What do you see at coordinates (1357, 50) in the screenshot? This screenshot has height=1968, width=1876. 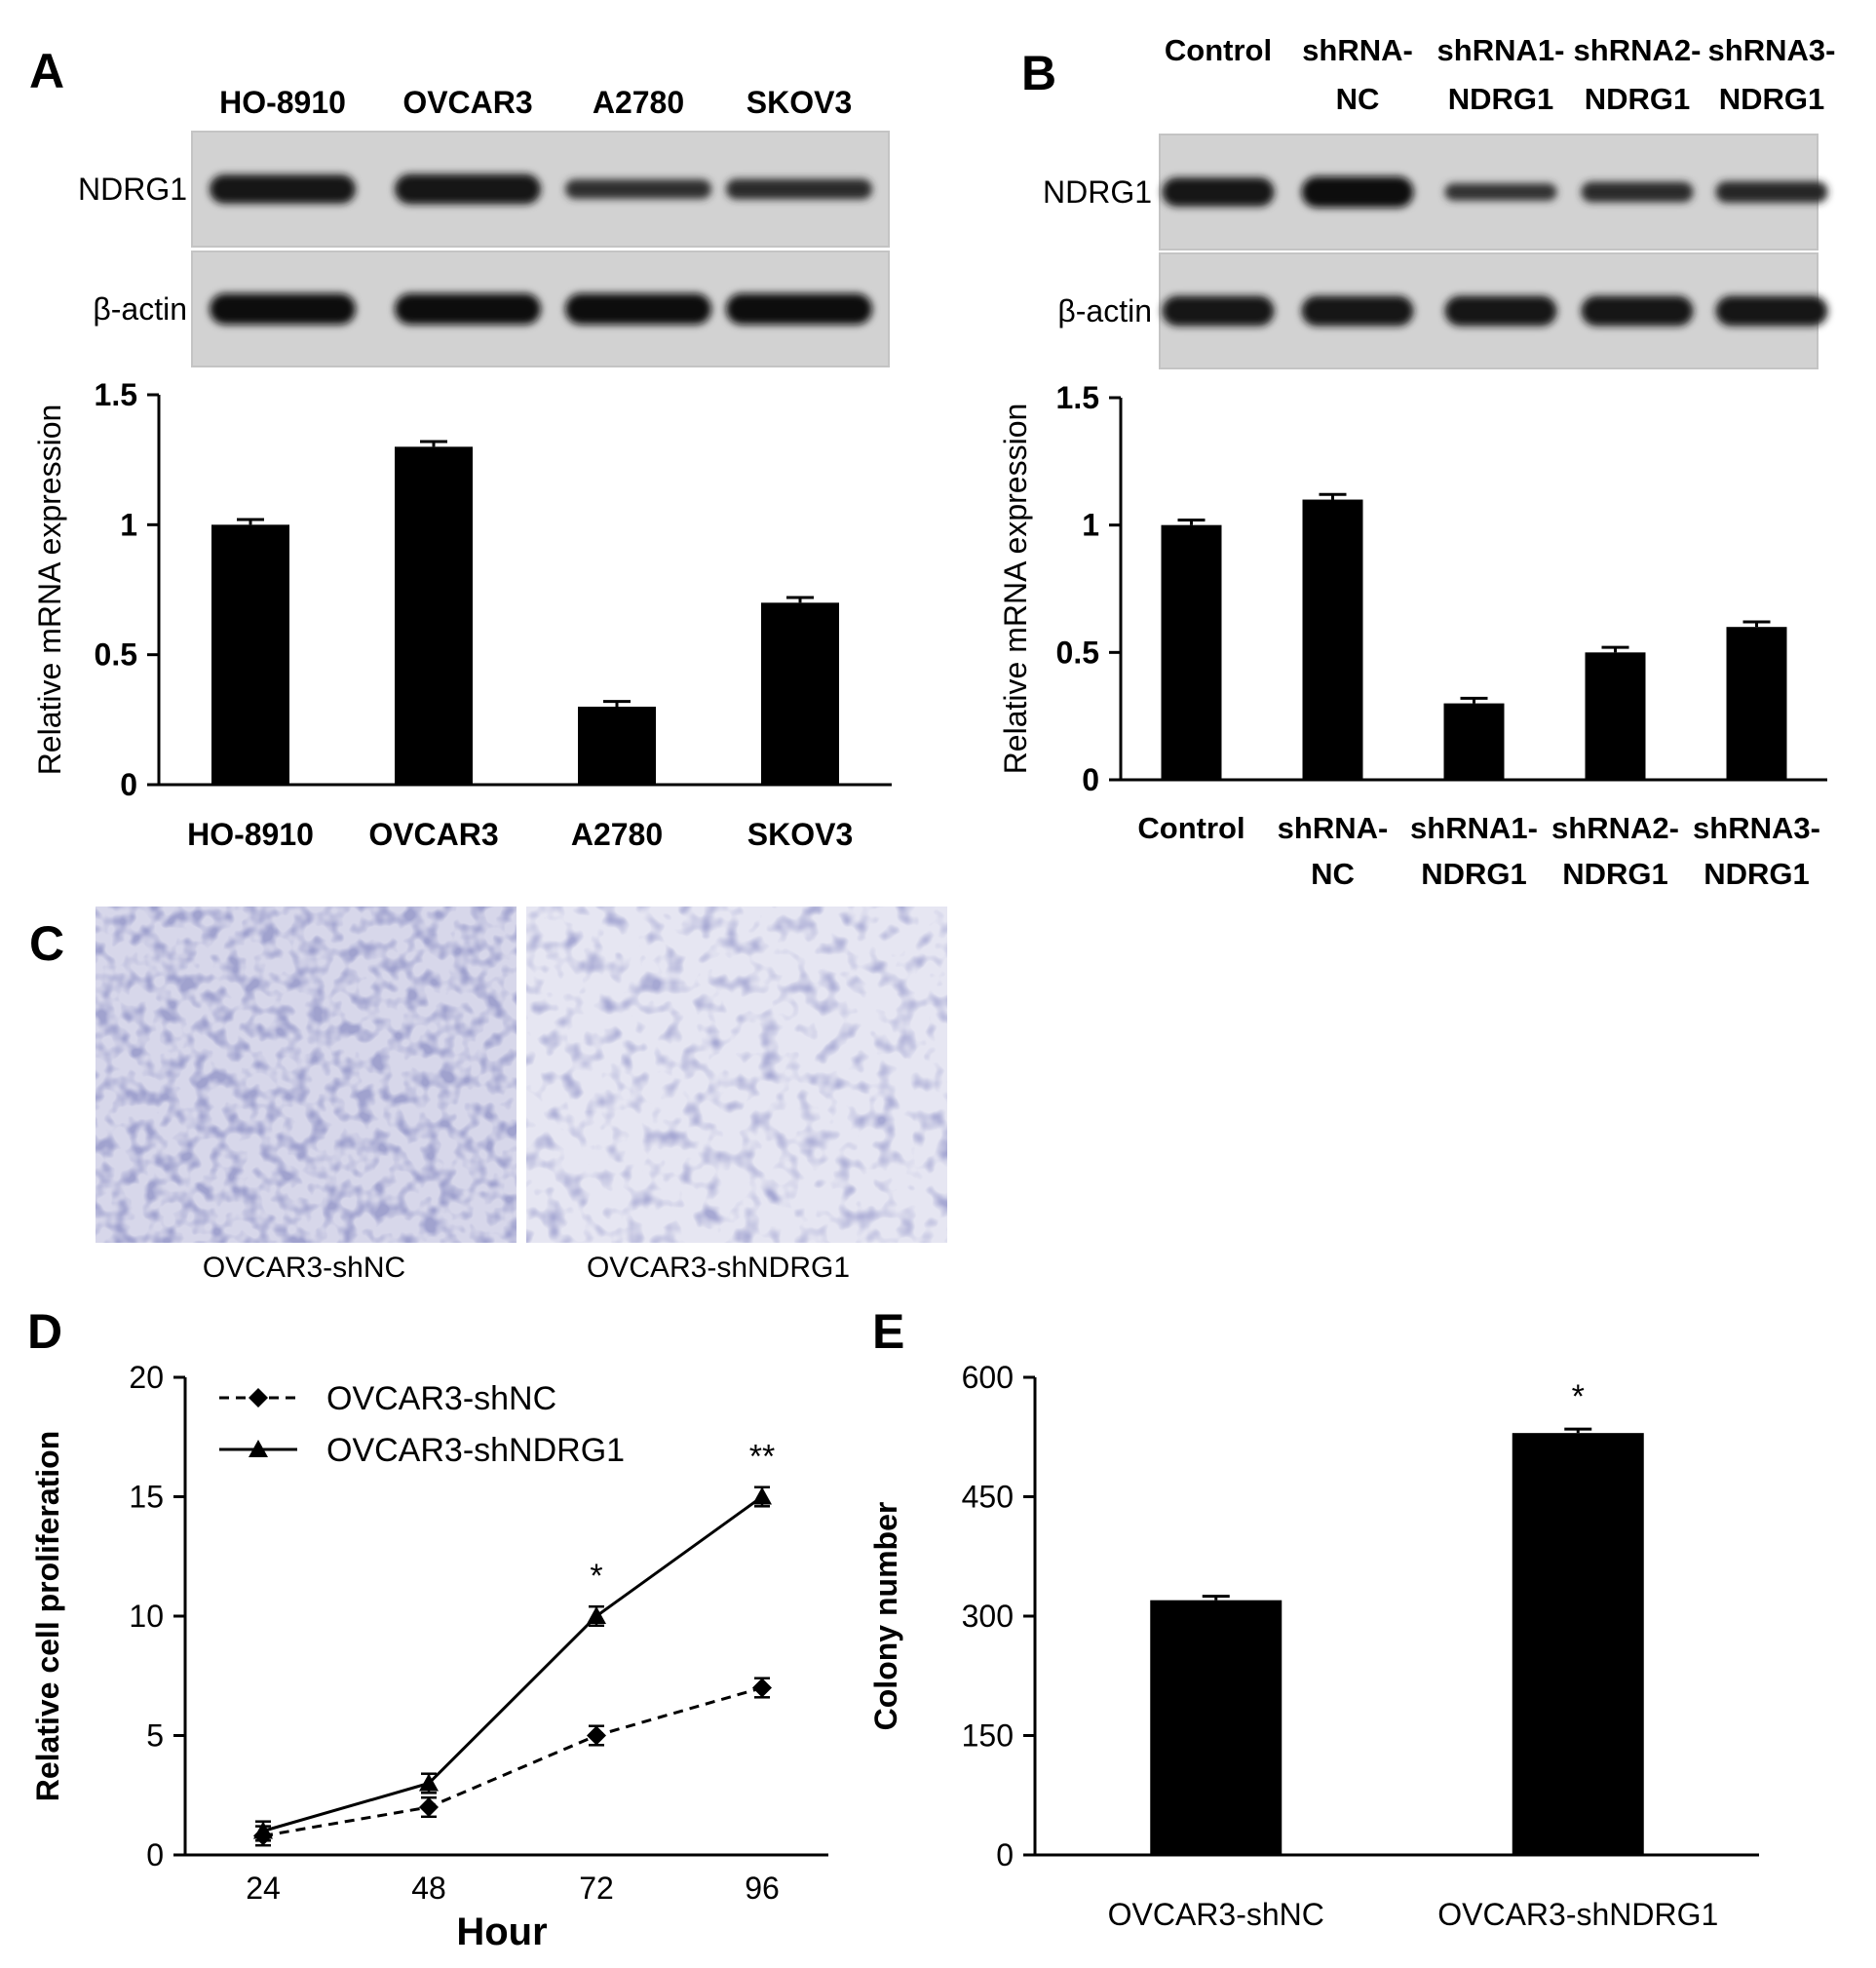 I see `blot-lane-label: shRNA-` at bounding box center [1357, 50].